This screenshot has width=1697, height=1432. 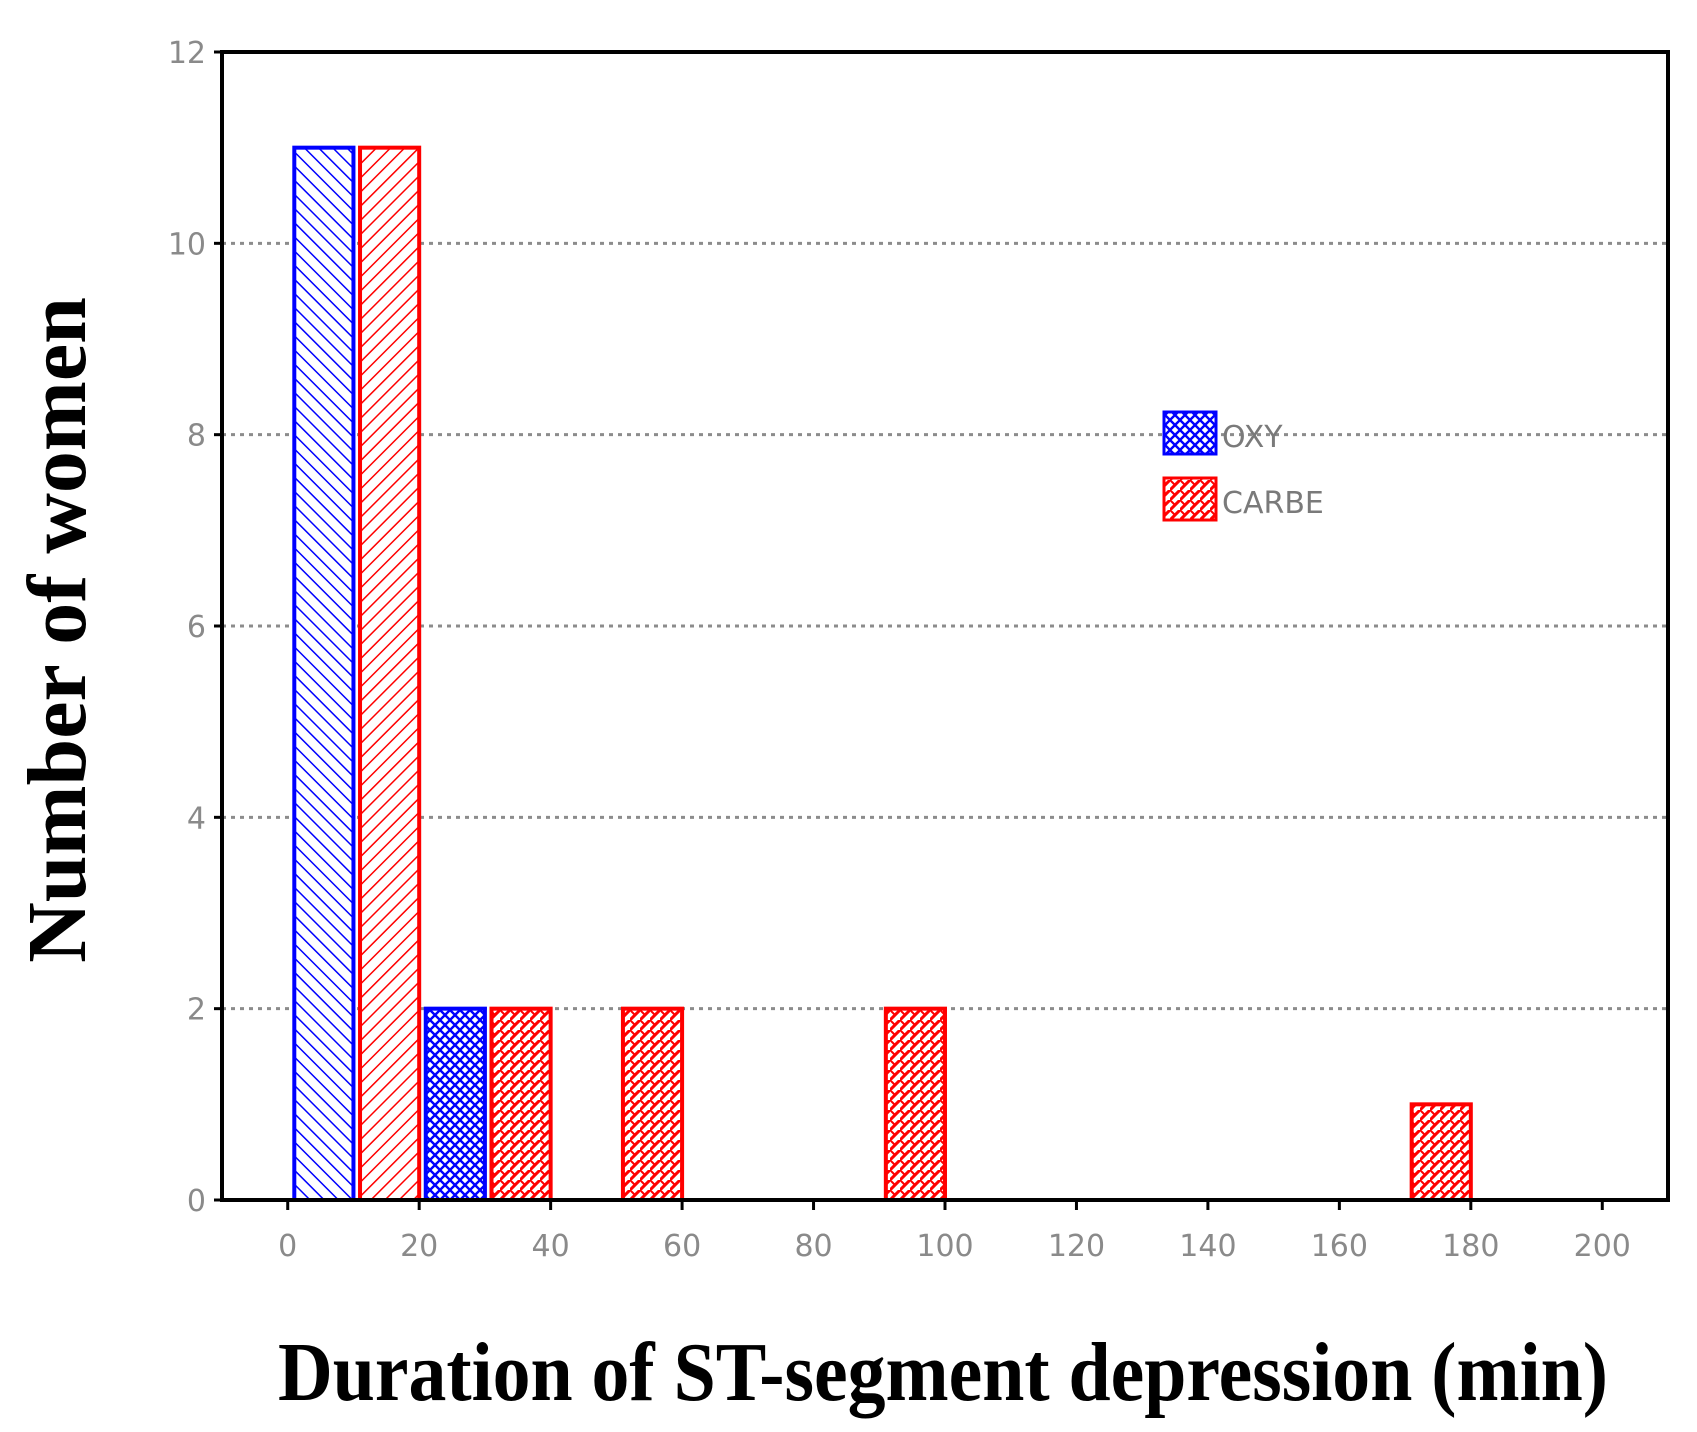 I want to click on x-tick-label: 60, so click(x=682, y=1246).